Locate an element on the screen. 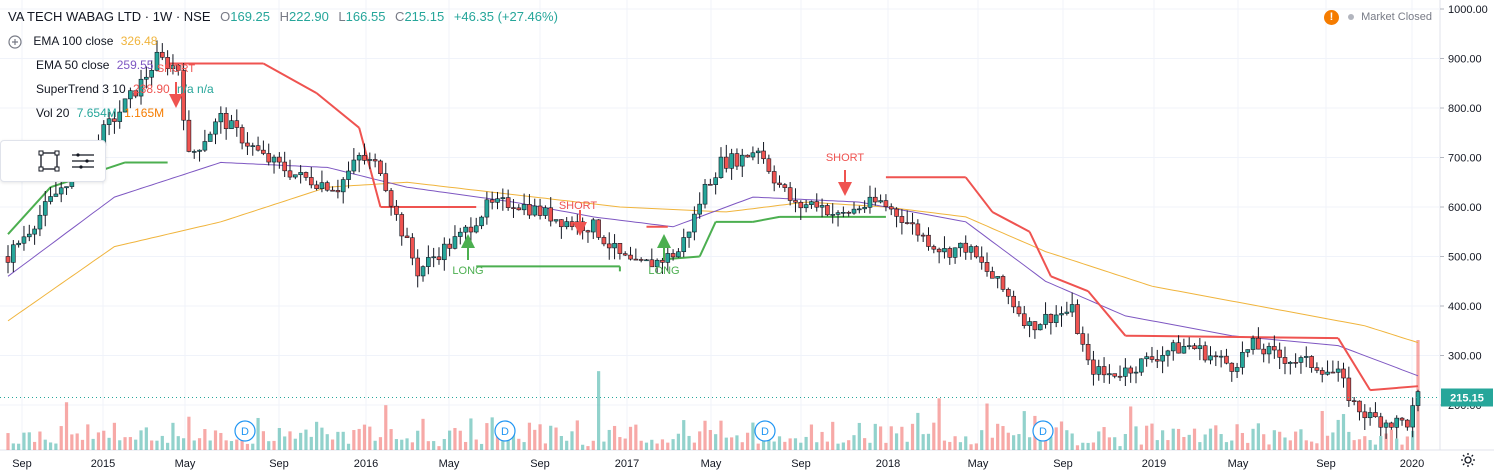 The image size is (1494, 474). y-tick-label: 300.00 is located at coordinates (1465, 357).